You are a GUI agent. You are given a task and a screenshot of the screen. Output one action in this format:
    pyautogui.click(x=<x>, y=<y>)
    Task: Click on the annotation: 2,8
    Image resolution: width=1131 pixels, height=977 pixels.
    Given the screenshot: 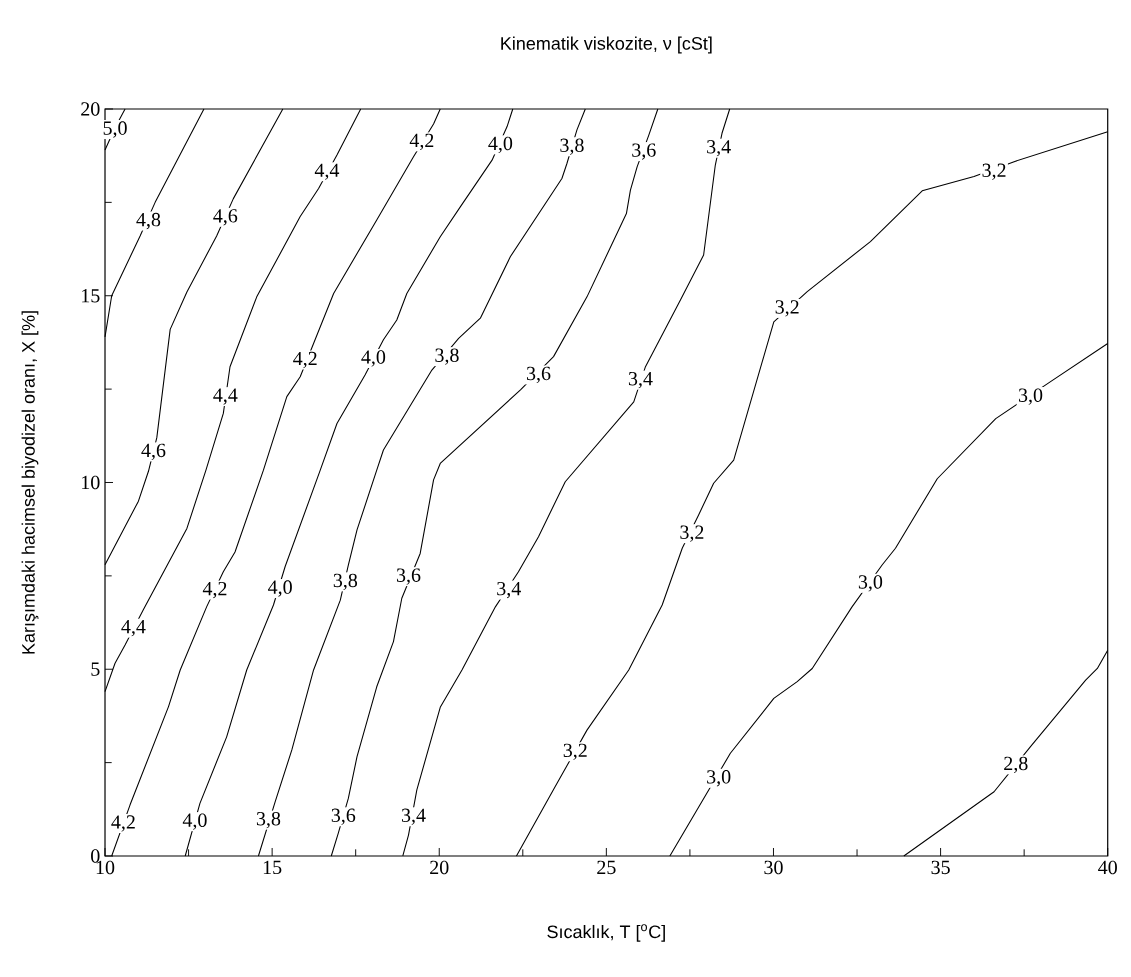 What is the action you would take?
    pyautogui.click(x=1016, y=765)
    